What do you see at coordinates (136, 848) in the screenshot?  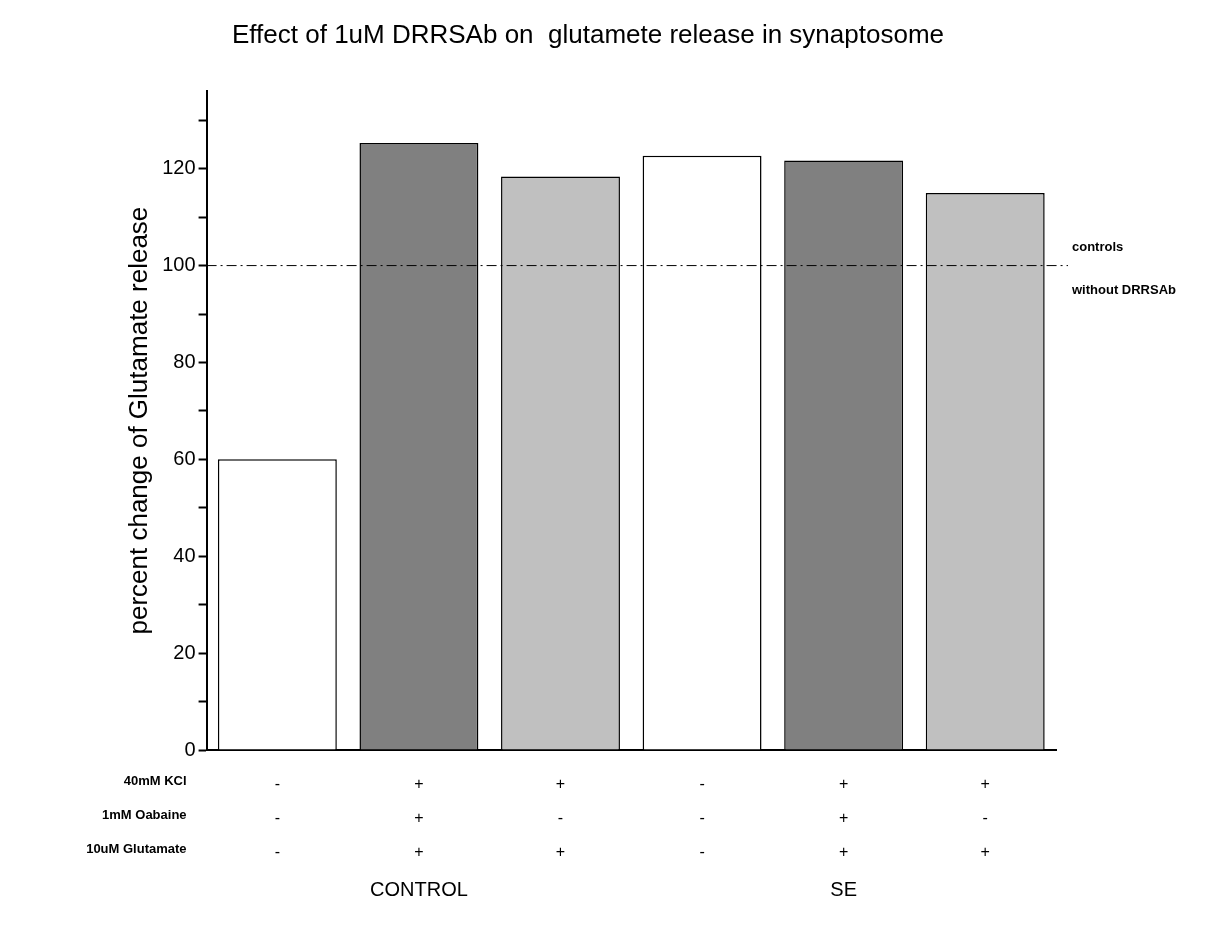 I see `text: 10uM Glutamate` at bounding box center [136, 848].